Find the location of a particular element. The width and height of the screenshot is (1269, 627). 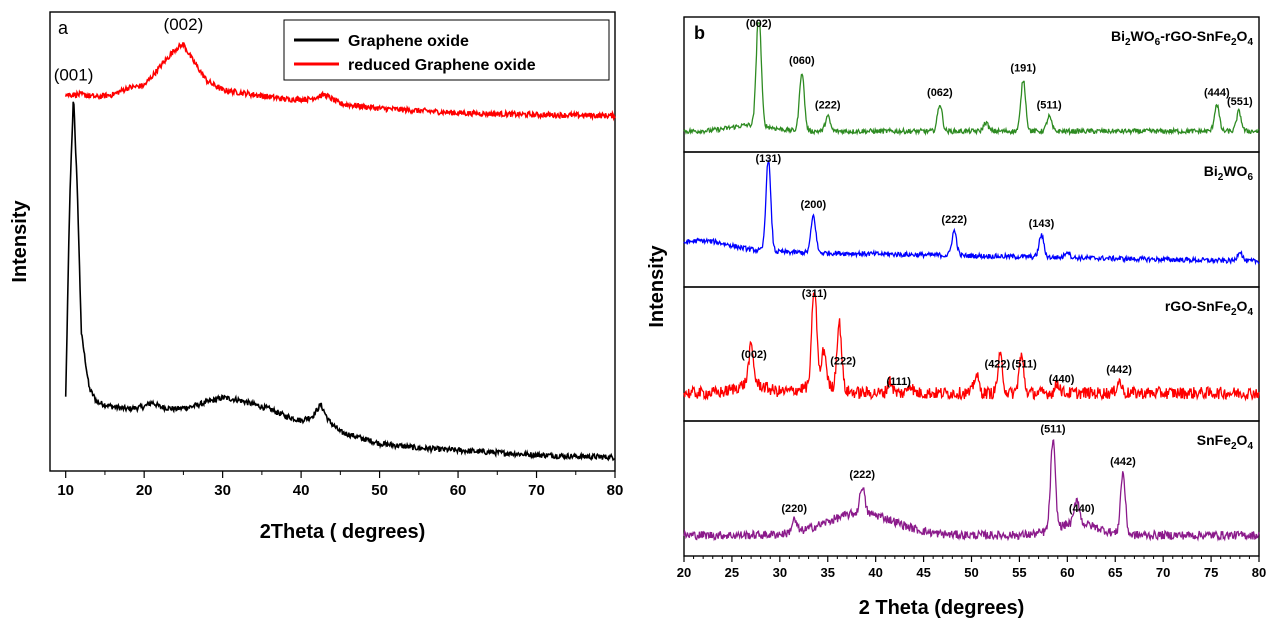

panel-b-peak-label: (111) is located at coordinates (898, 382).